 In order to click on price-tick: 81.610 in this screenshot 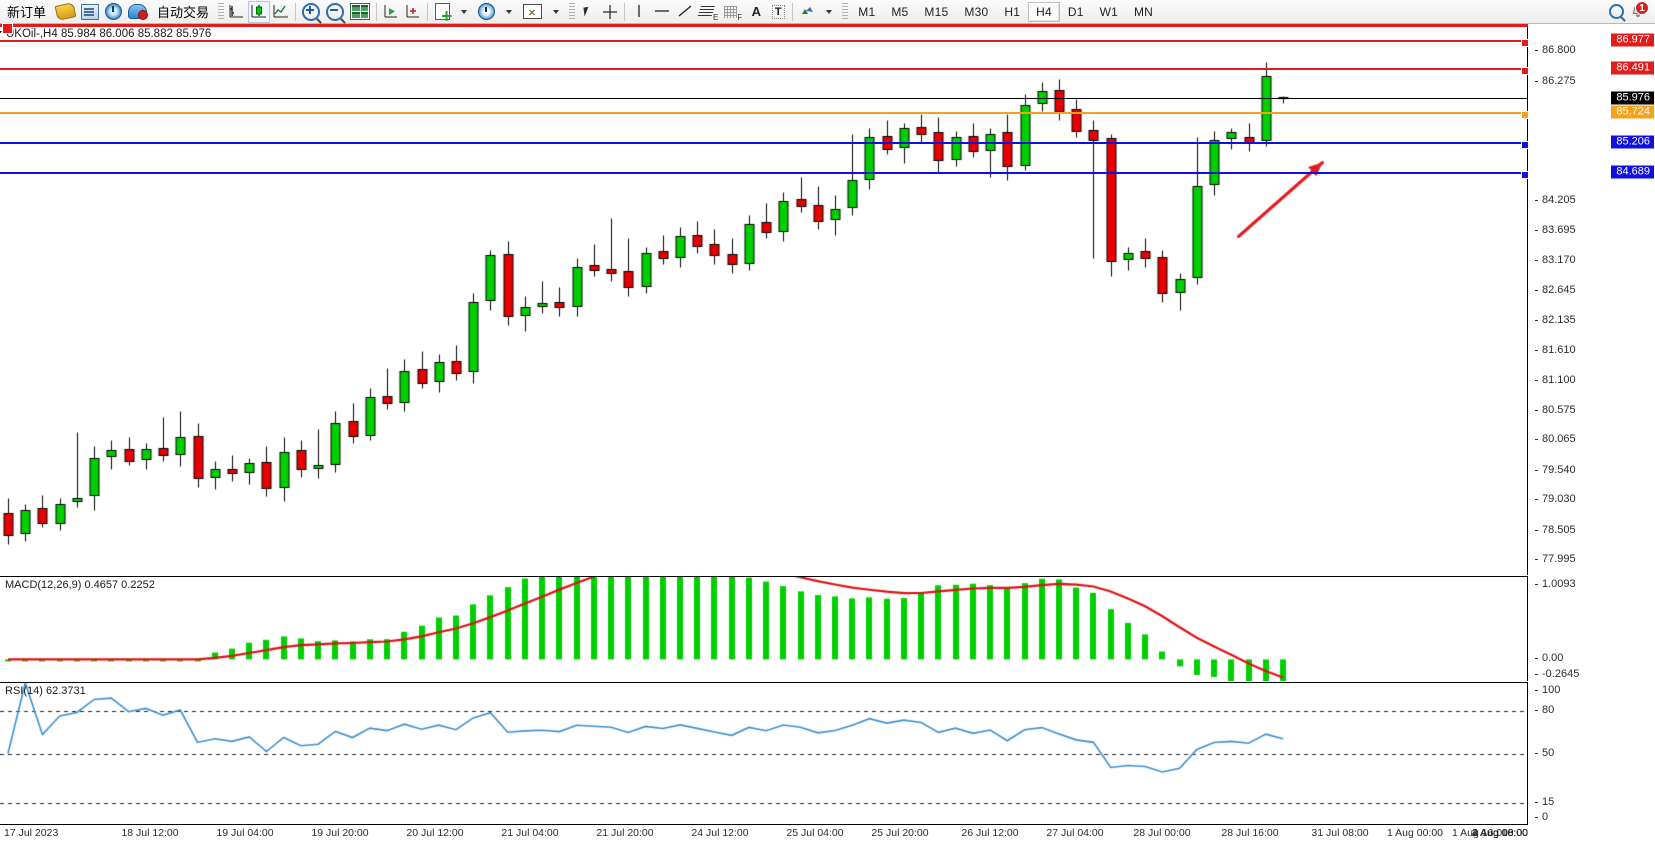, I will do `click(1595, 350)`.